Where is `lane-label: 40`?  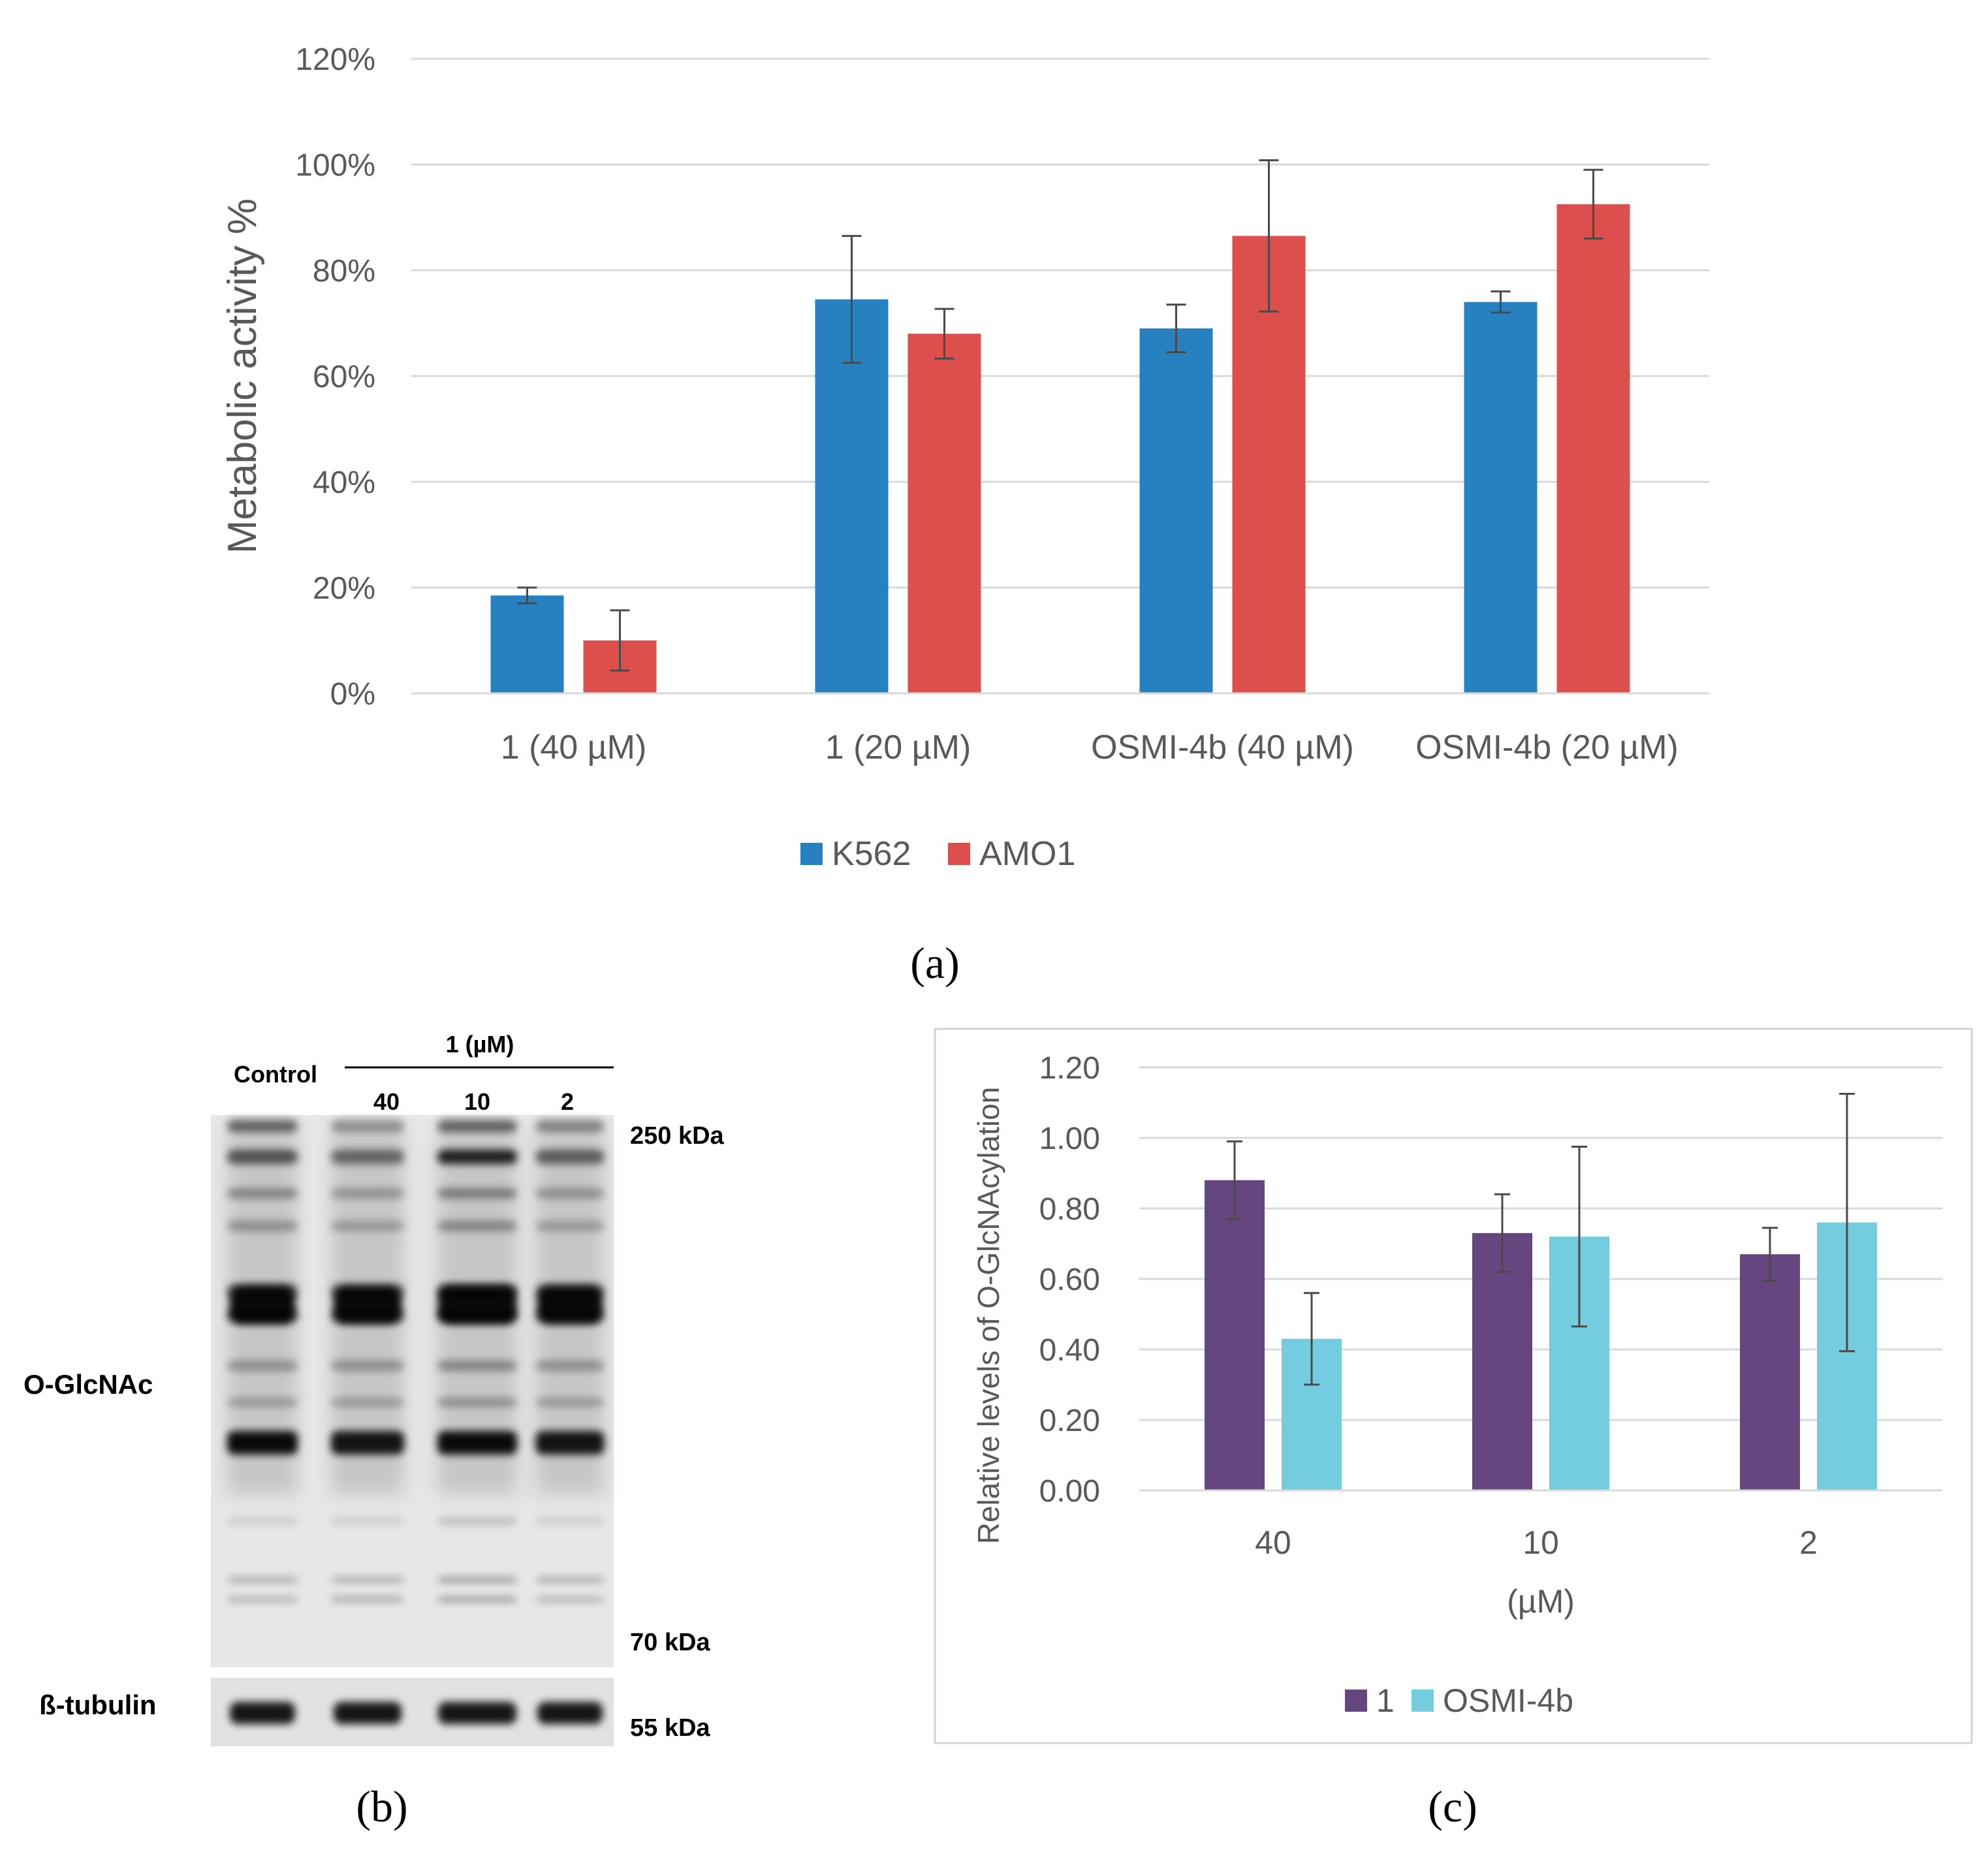 lane-label: 40 is located at coordinates (387, 1101).